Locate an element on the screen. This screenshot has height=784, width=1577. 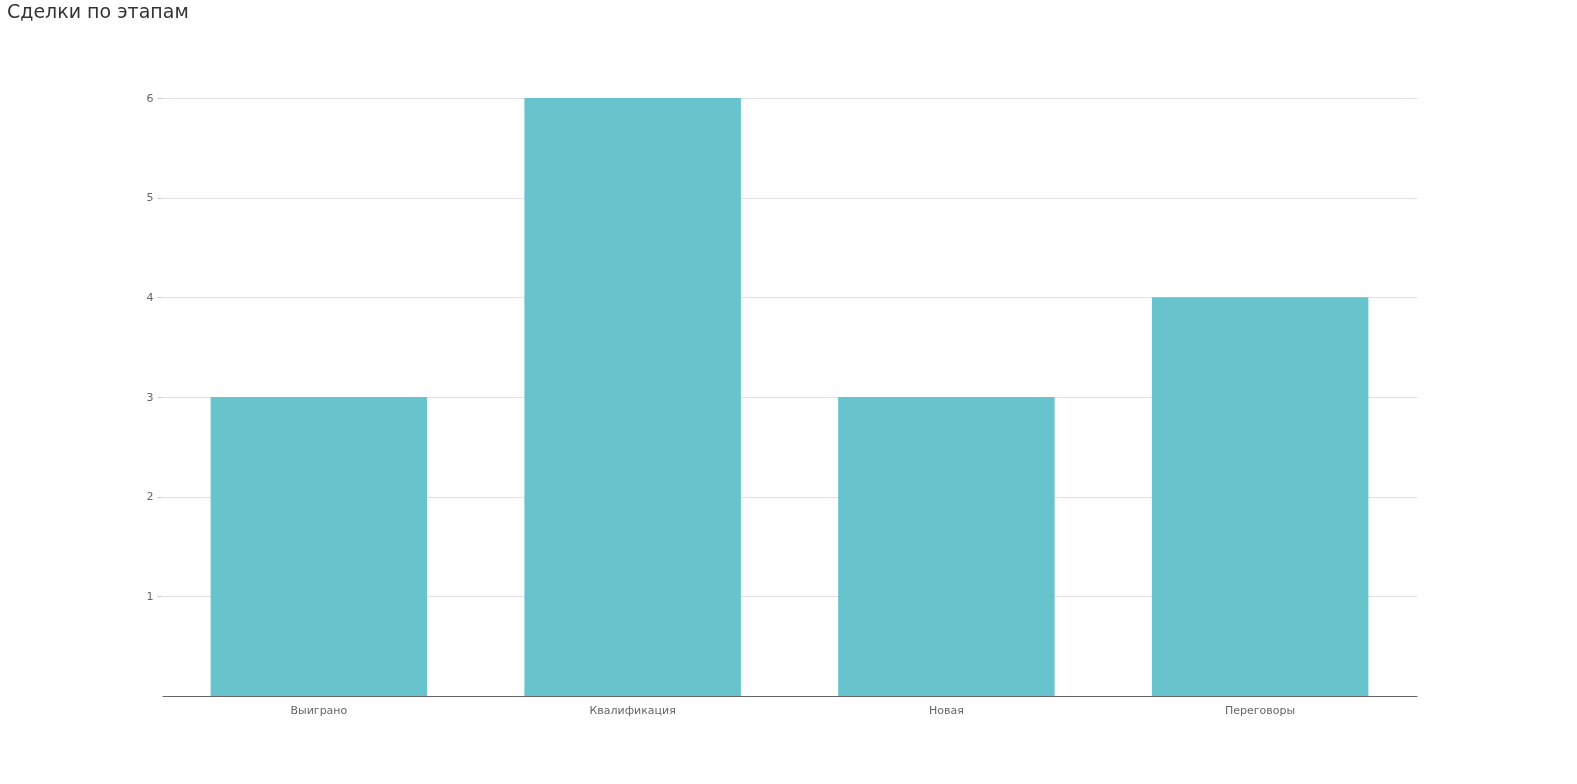
x-tick-label: Выиграно is located at coordinates (319, 710).